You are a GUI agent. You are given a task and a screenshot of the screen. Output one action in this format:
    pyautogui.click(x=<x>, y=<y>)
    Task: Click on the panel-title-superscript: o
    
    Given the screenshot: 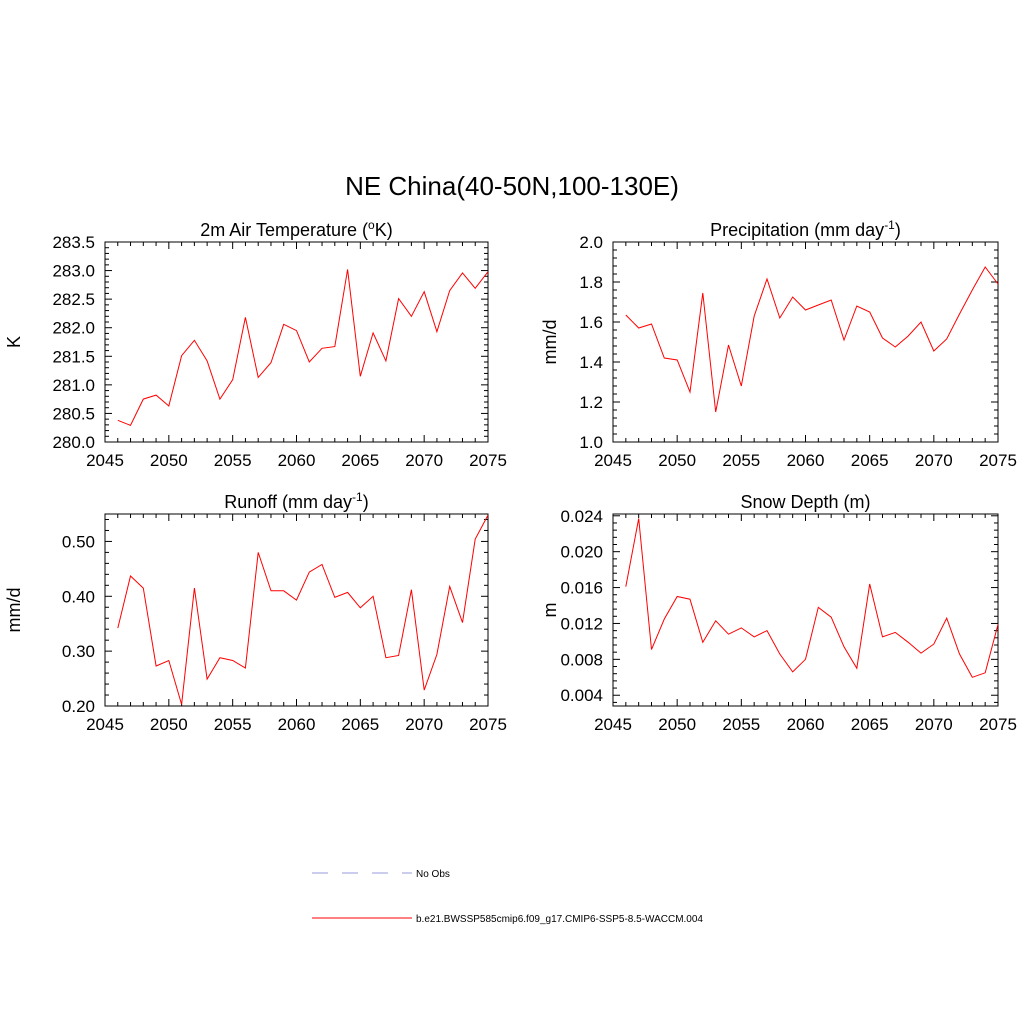 What is the action you would take?
    pyautogui.click(x=371, y=225)
    